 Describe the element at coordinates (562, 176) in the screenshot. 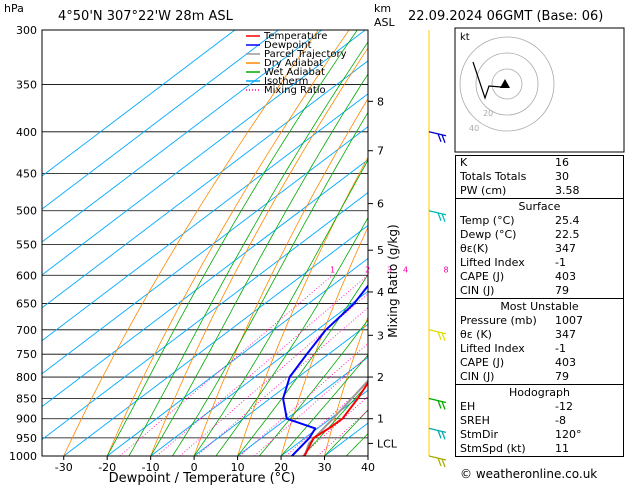

I see `index-value: 30` at that location.